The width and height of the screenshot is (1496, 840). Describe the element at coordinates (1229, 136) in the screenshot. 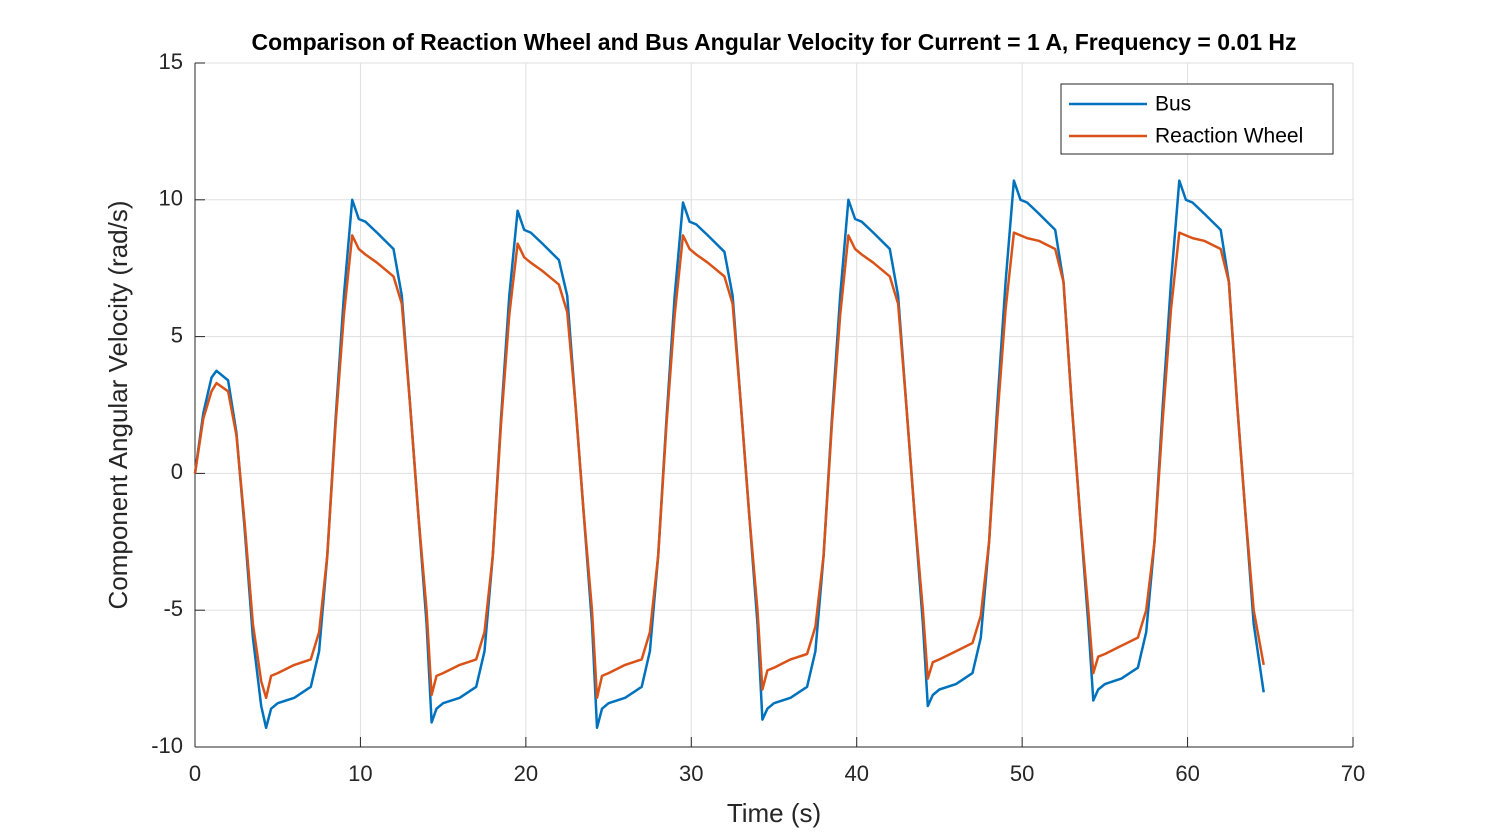

I see `legend-label: Reaction Wheel` at that location.